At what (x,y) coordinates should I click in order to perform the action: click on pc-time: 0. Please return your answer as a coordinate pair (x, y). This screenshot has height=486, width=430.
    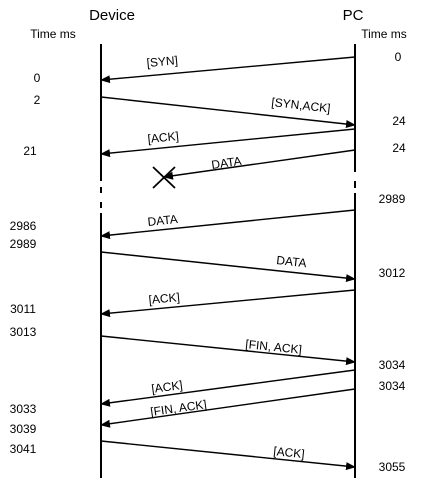
    Looking at the image, I should click on (398, 57).